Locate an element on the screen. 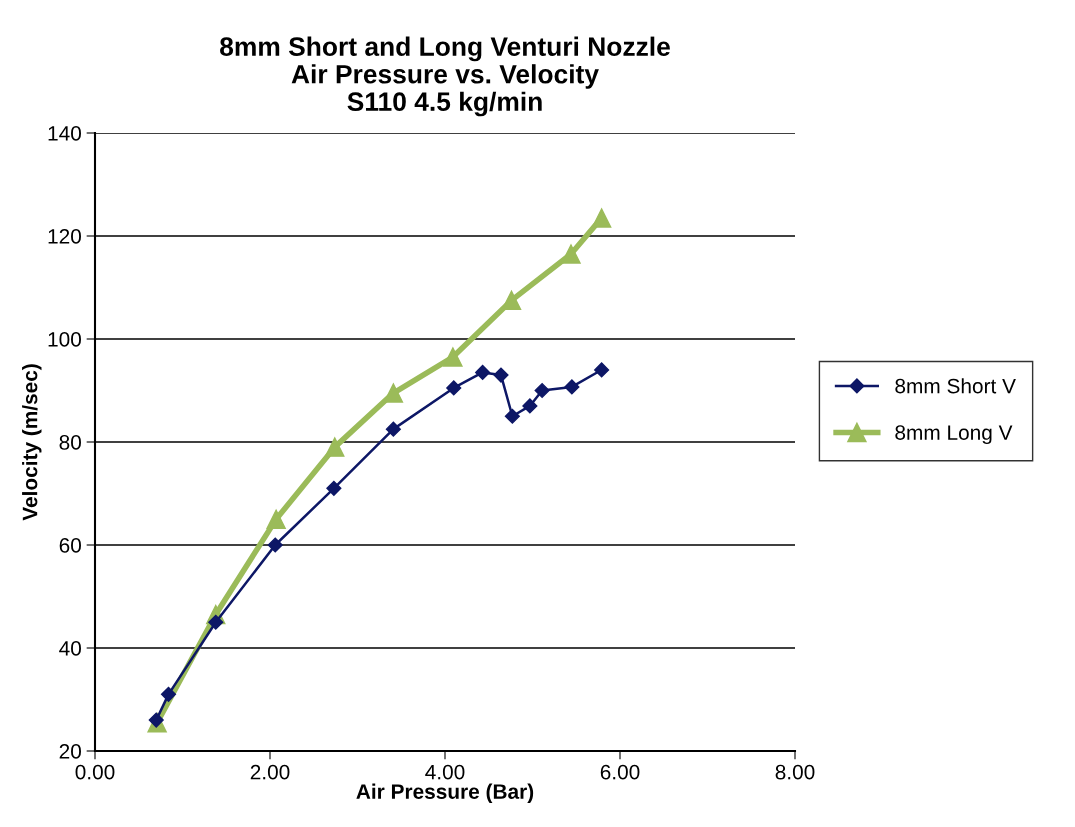  y-tick-label: 20 is located at coordinates (70, 751).